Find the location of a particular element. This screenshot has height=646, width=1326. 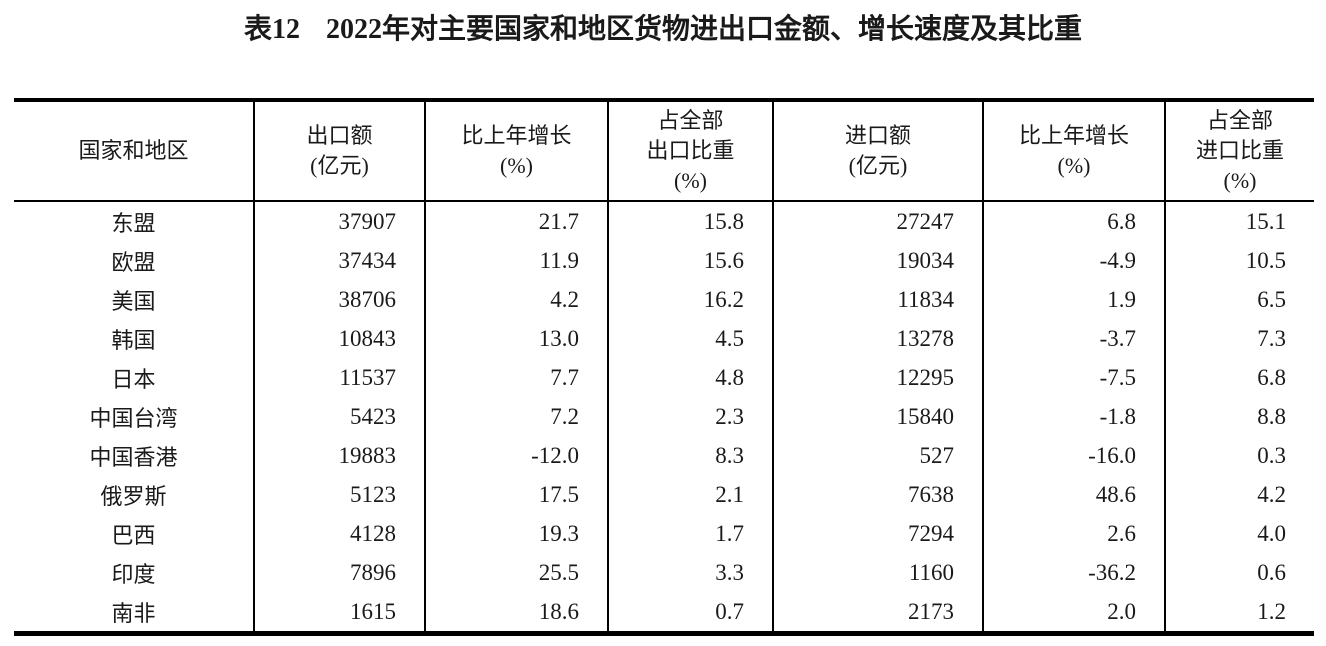

value-cell: 4.5 is located at coordinates (690, 338).